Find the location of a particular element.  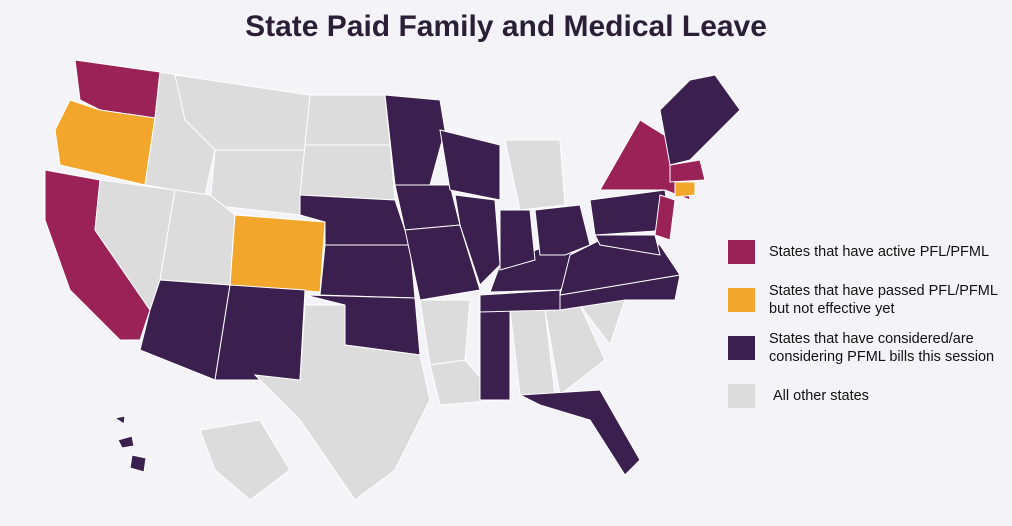

legend-label: States that have active PFL/PFML is located at coordinates (879, 252).